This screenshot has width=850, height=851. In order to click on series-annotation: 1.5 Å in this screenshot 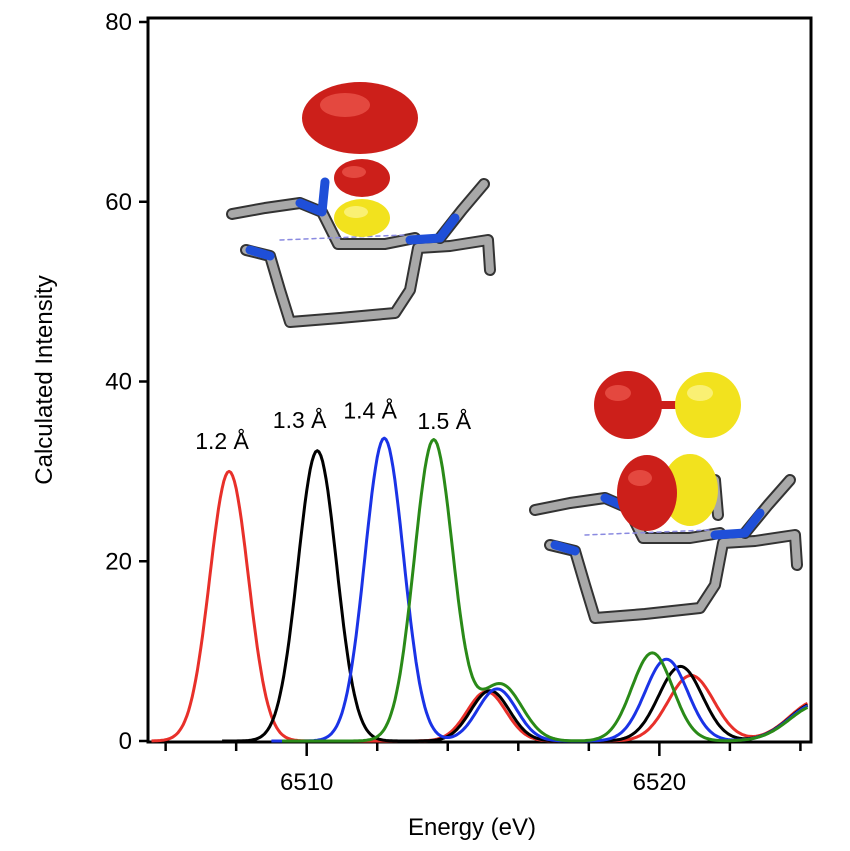, I will do `click(444, 420)`.